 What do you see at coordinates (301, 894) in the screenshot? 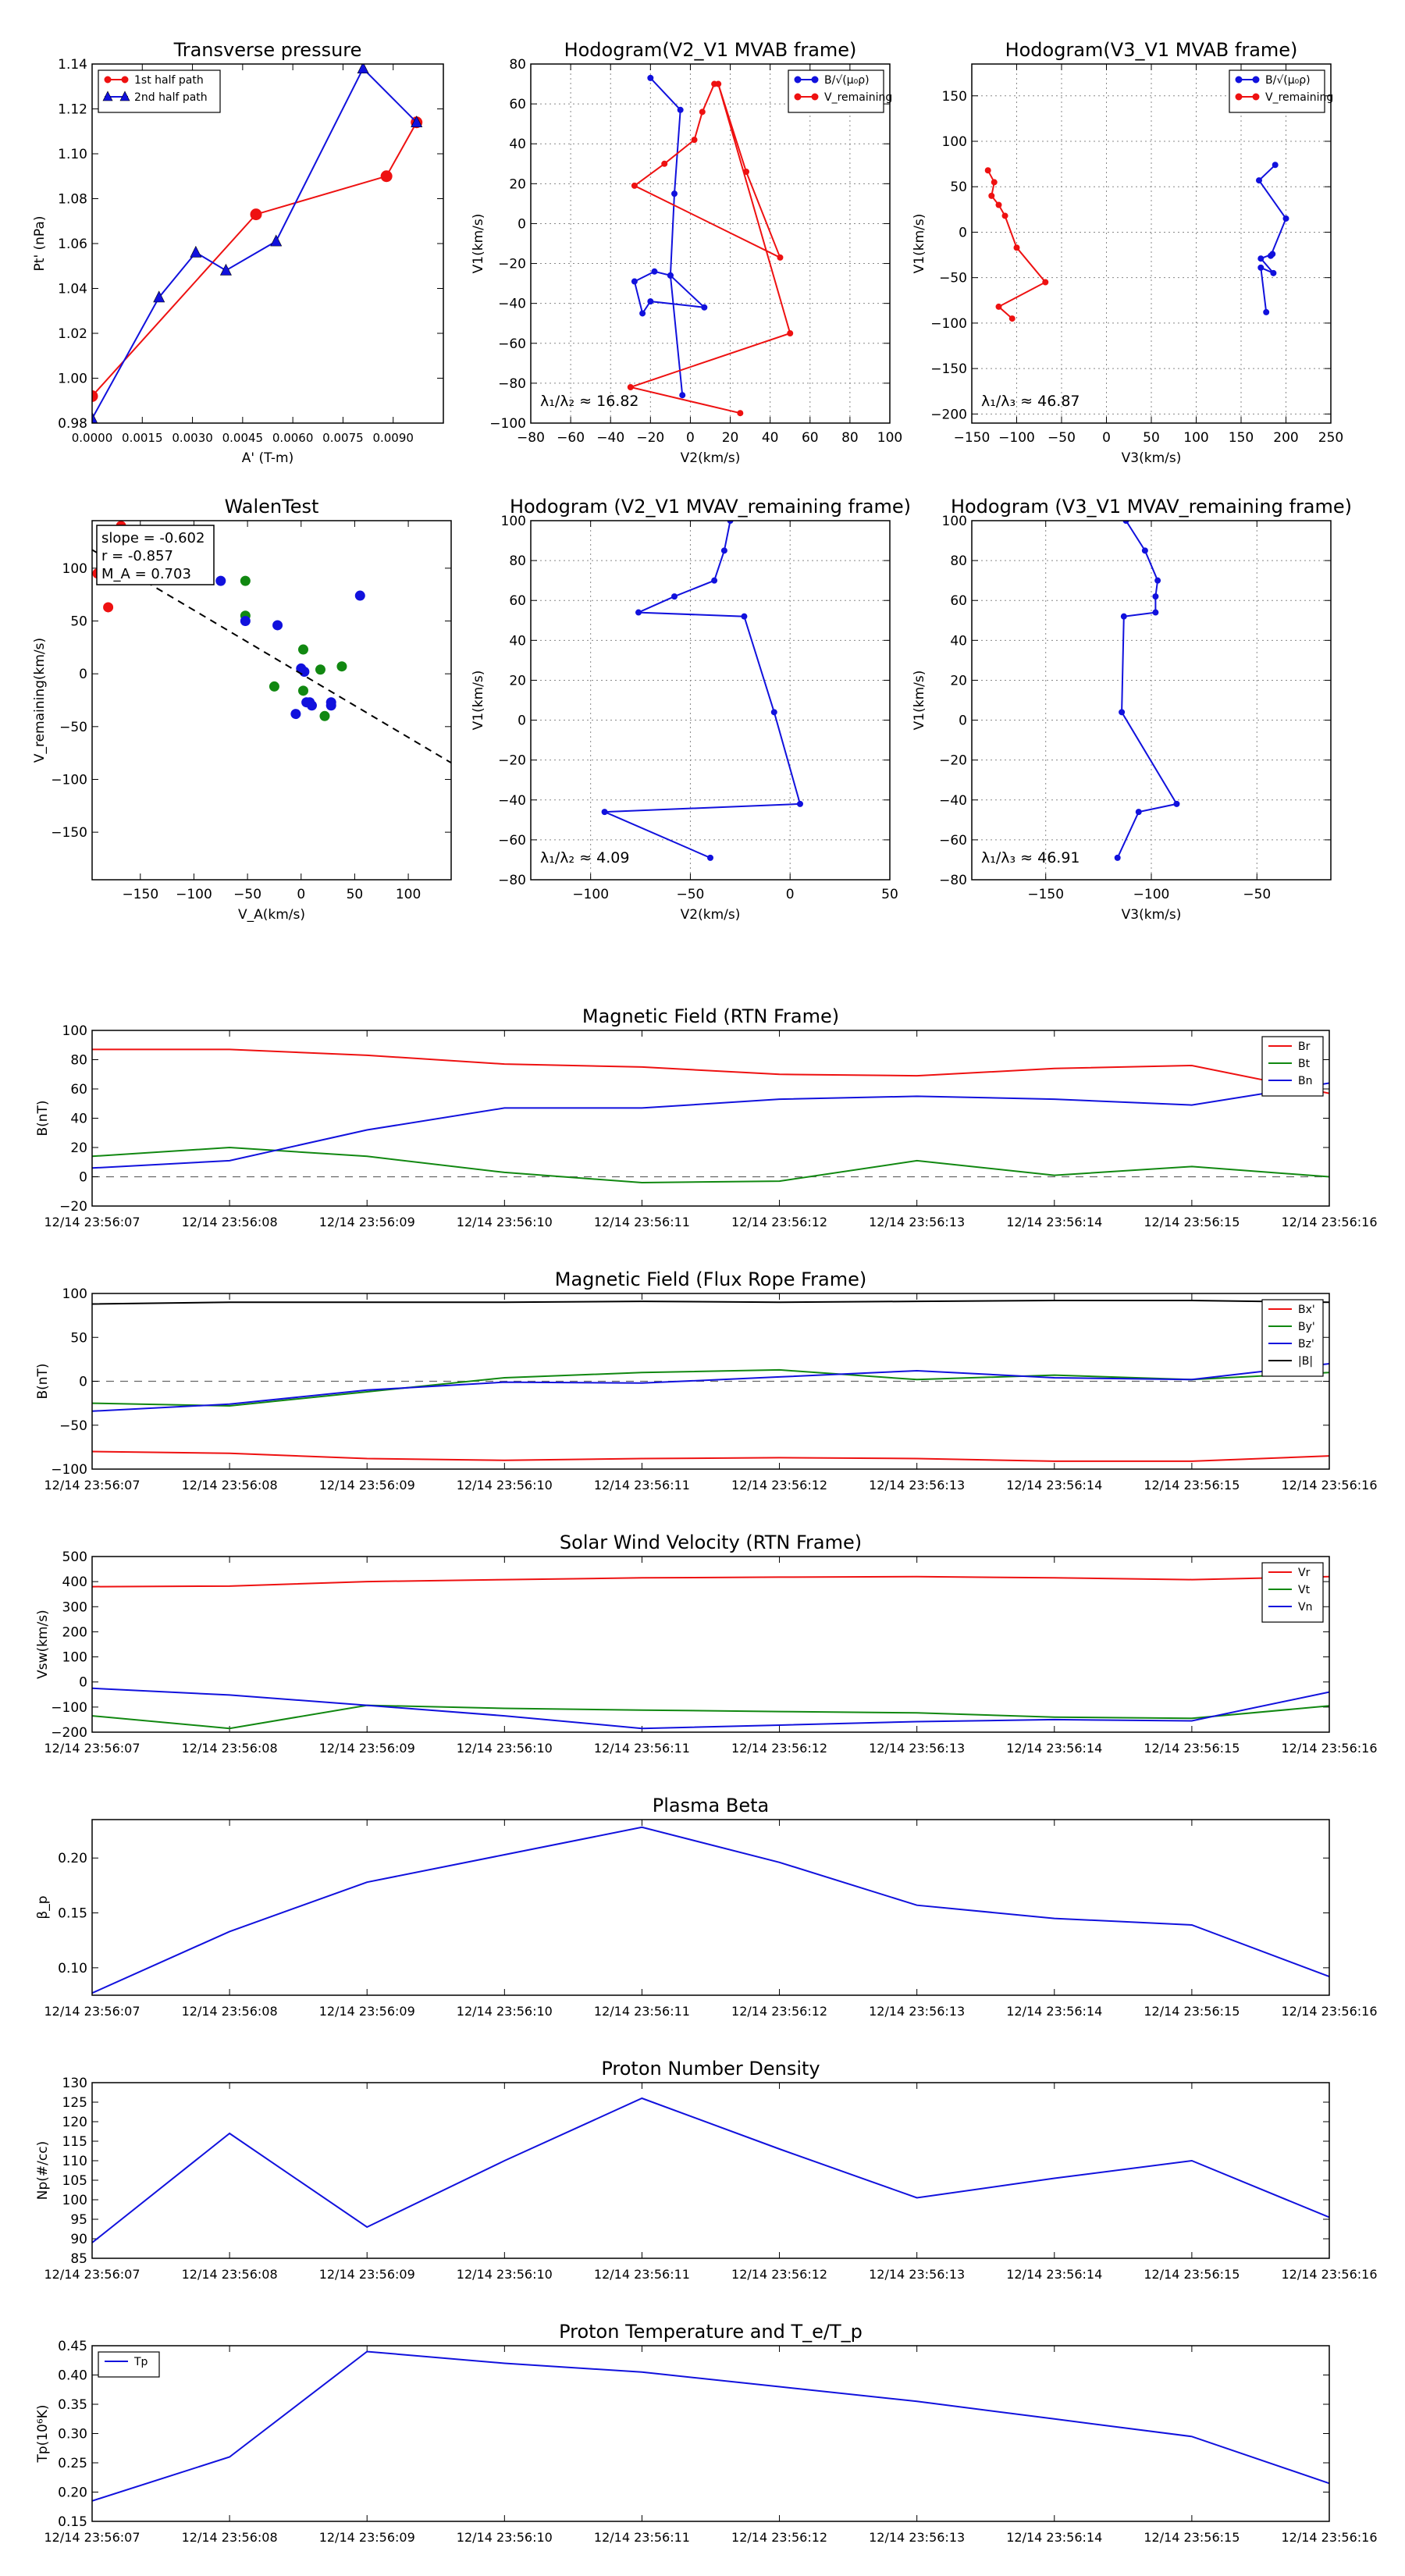
I see `x-tick-label: 0` at bounding box center [301, 894].